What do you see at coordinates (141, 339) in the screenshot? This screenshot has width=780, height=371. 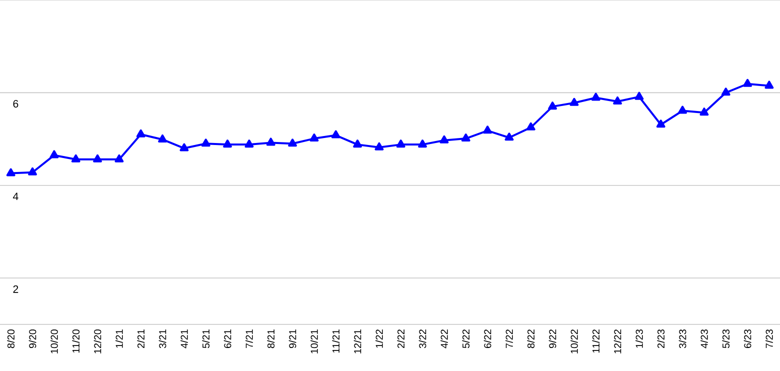 I see `x-tick-label: 2/21` at bounding box center [141, 339].